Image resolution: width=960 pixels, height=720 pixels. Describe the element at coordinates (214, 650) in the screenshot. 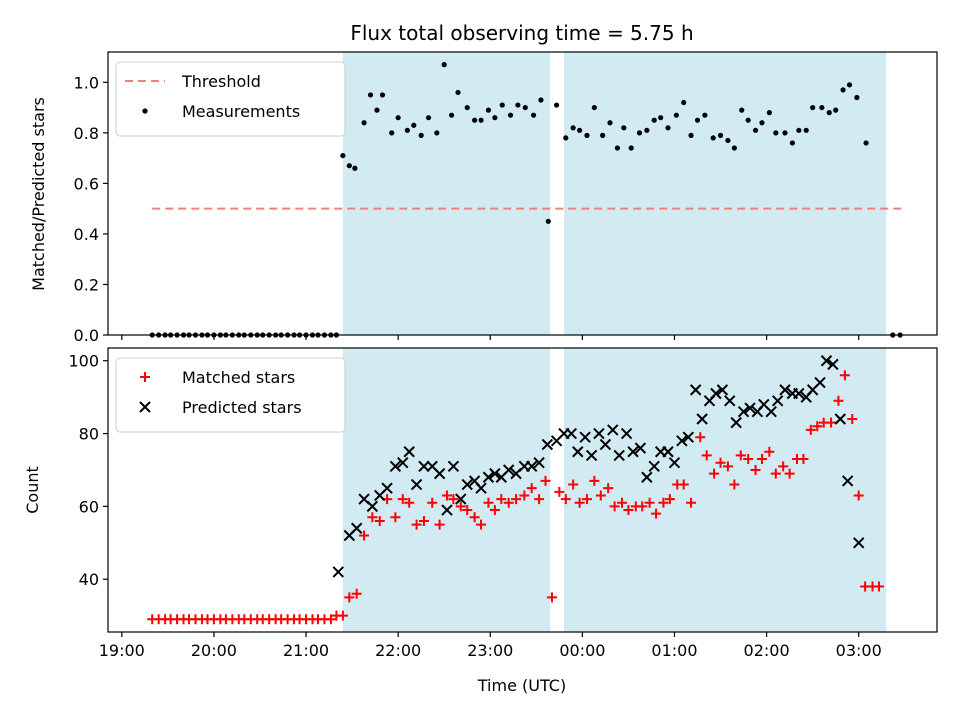

I see `x-tick-label: 20:00` at that location.